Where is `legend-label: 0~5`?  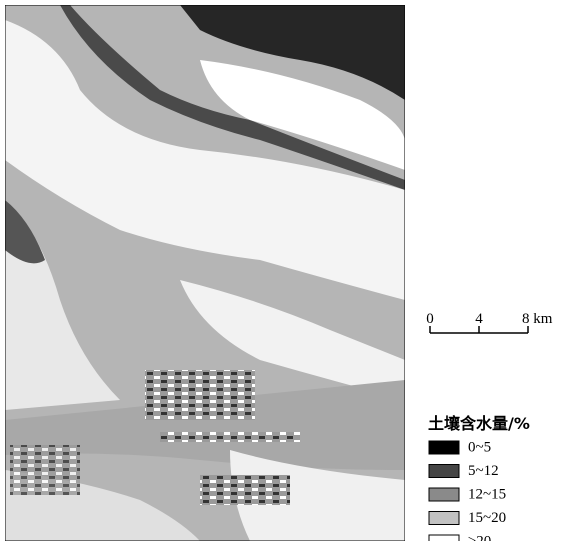 legend-label: 0~5 is located at coordinates (479, 447).